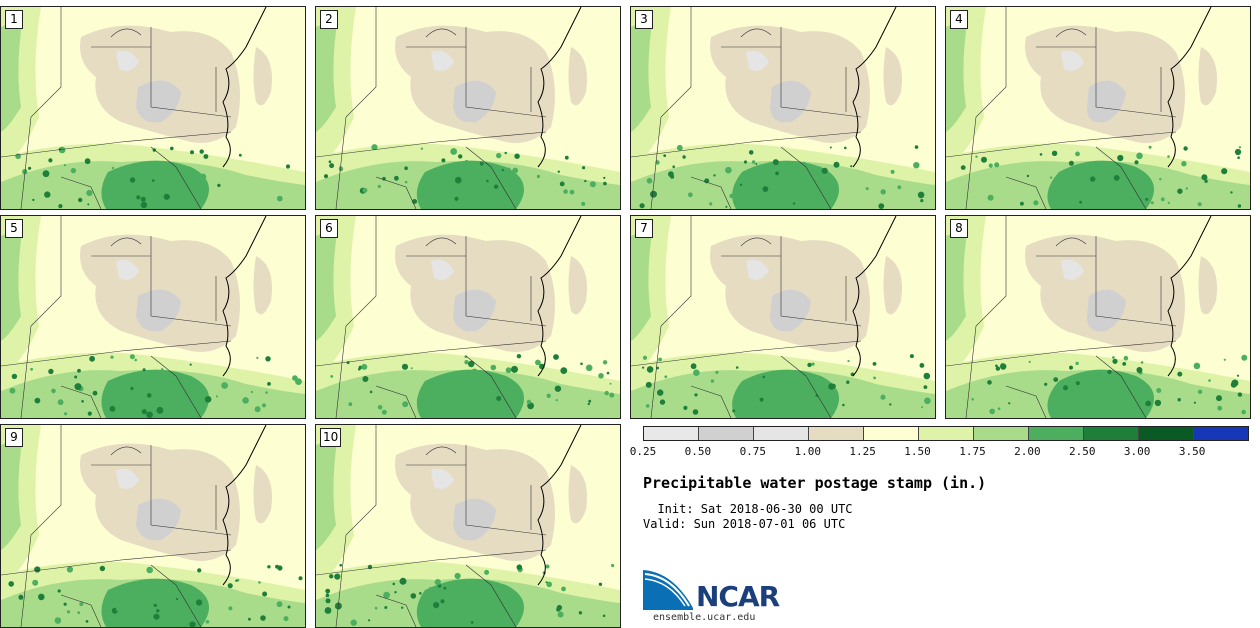 The height and width of the screenshot is (628, 1260). I want to click on colorbar-tick-label: 1.75, so click(972, 451).